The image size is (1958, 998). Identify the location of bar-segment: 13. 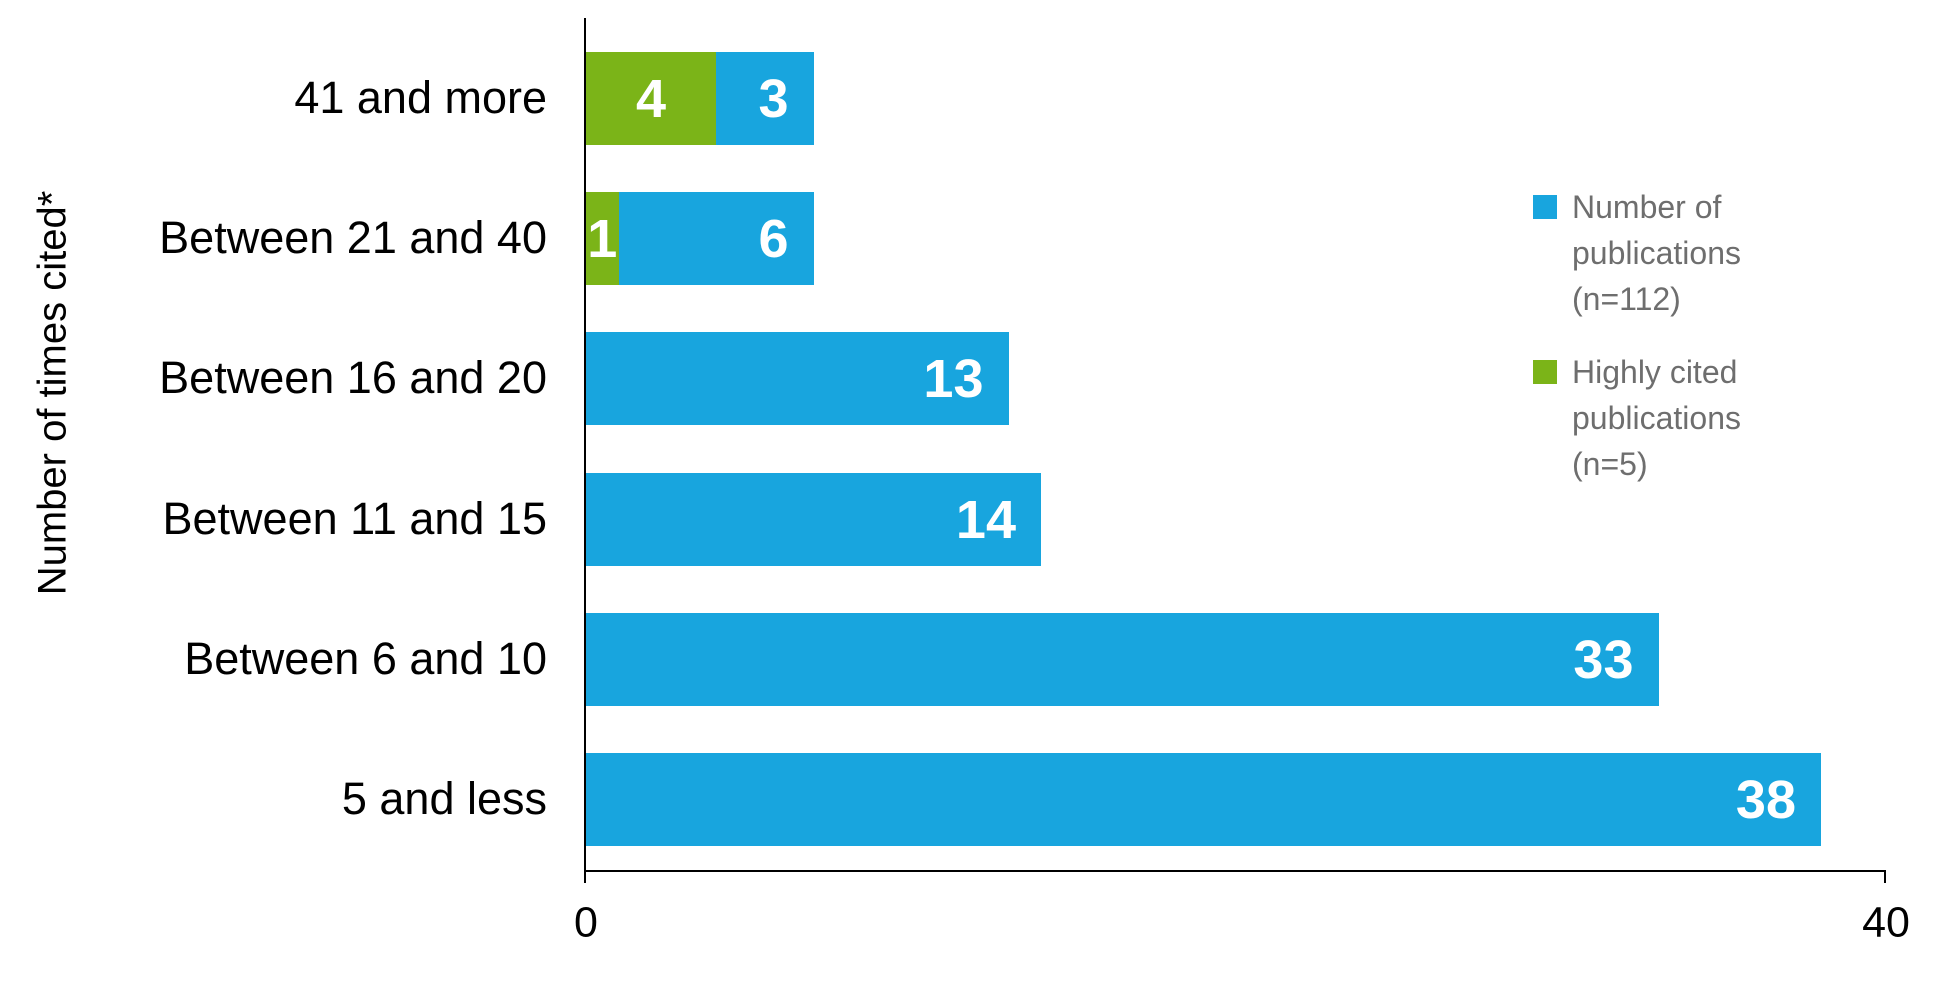
(797, 378).